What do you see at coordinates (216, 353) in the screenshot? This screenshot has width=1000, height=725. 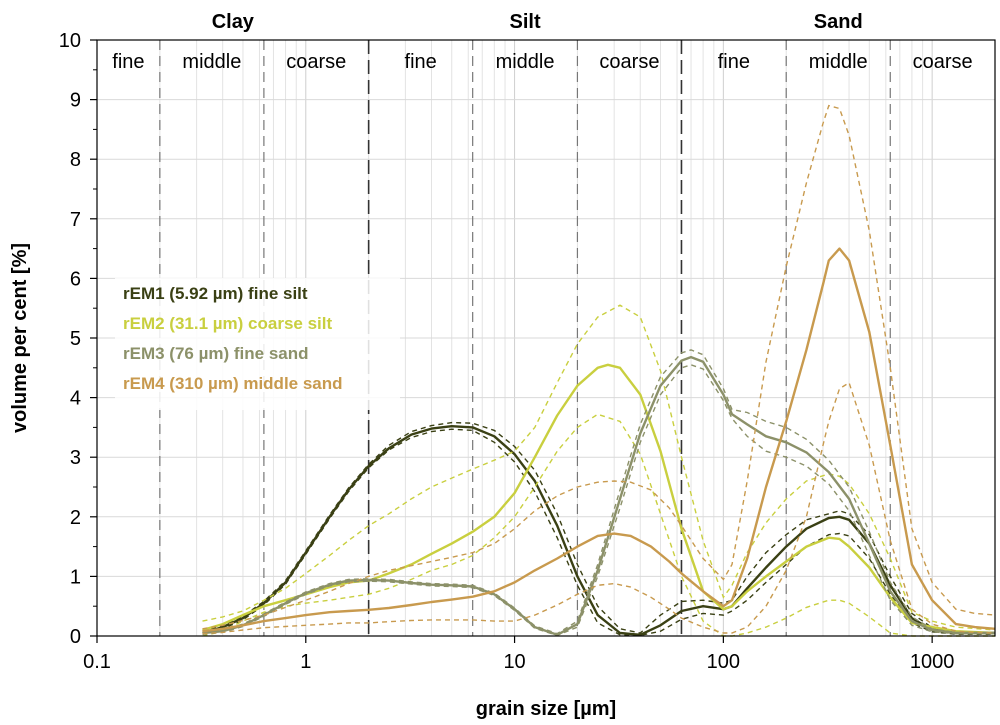 I see `legend-entry: rEM3 (76 µm) fine sand` at bounding box center [216, 353].